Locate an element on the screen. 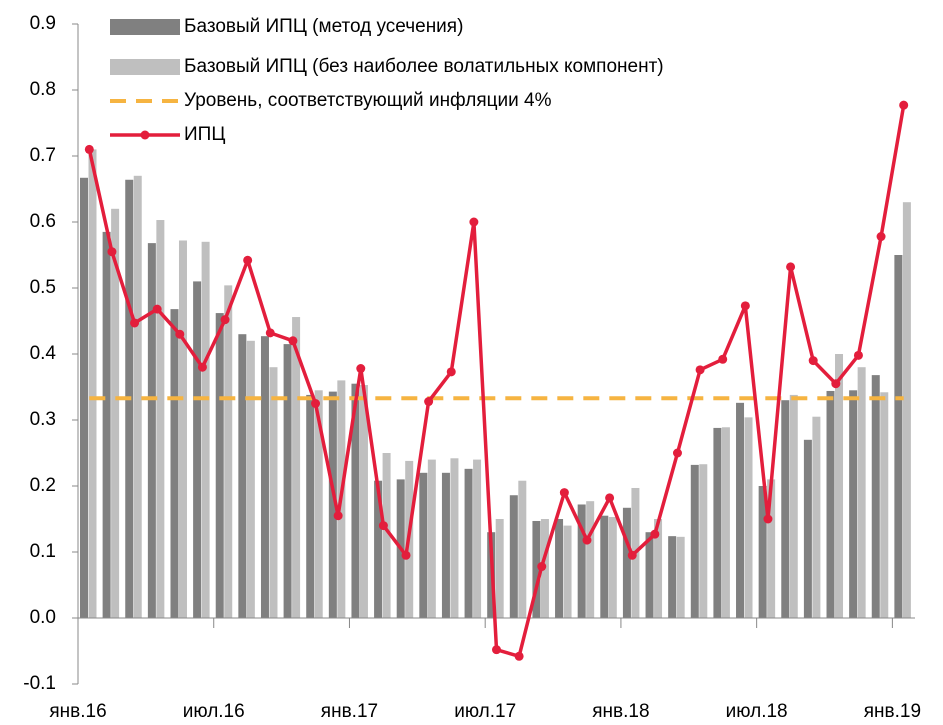 The width and height of the screenshot is (943, 725). y-tick-label: 0.9 is located at coordinates (43, 23).